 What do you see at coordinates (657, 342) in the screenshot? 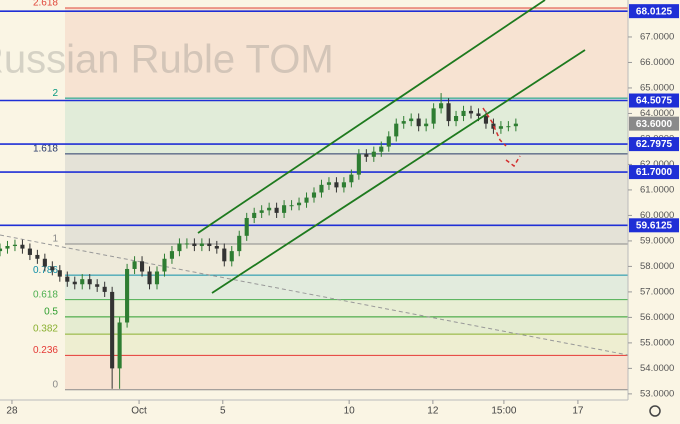
I see `y-tick-label: 55.0000` at bounding box center [657, 342].